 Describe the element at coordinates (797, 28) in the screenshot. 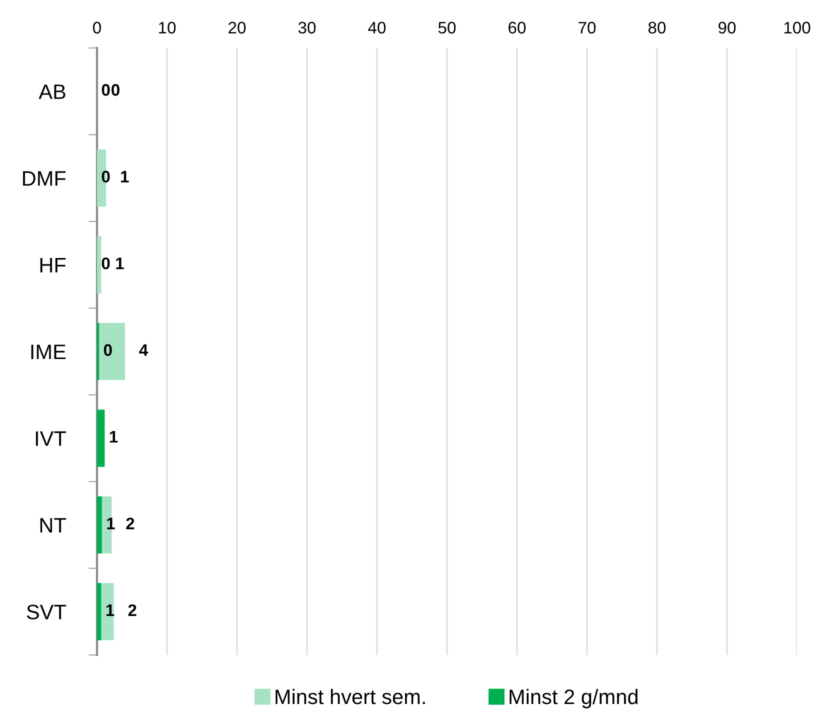

I see `x-tick-label: 100` at that location.